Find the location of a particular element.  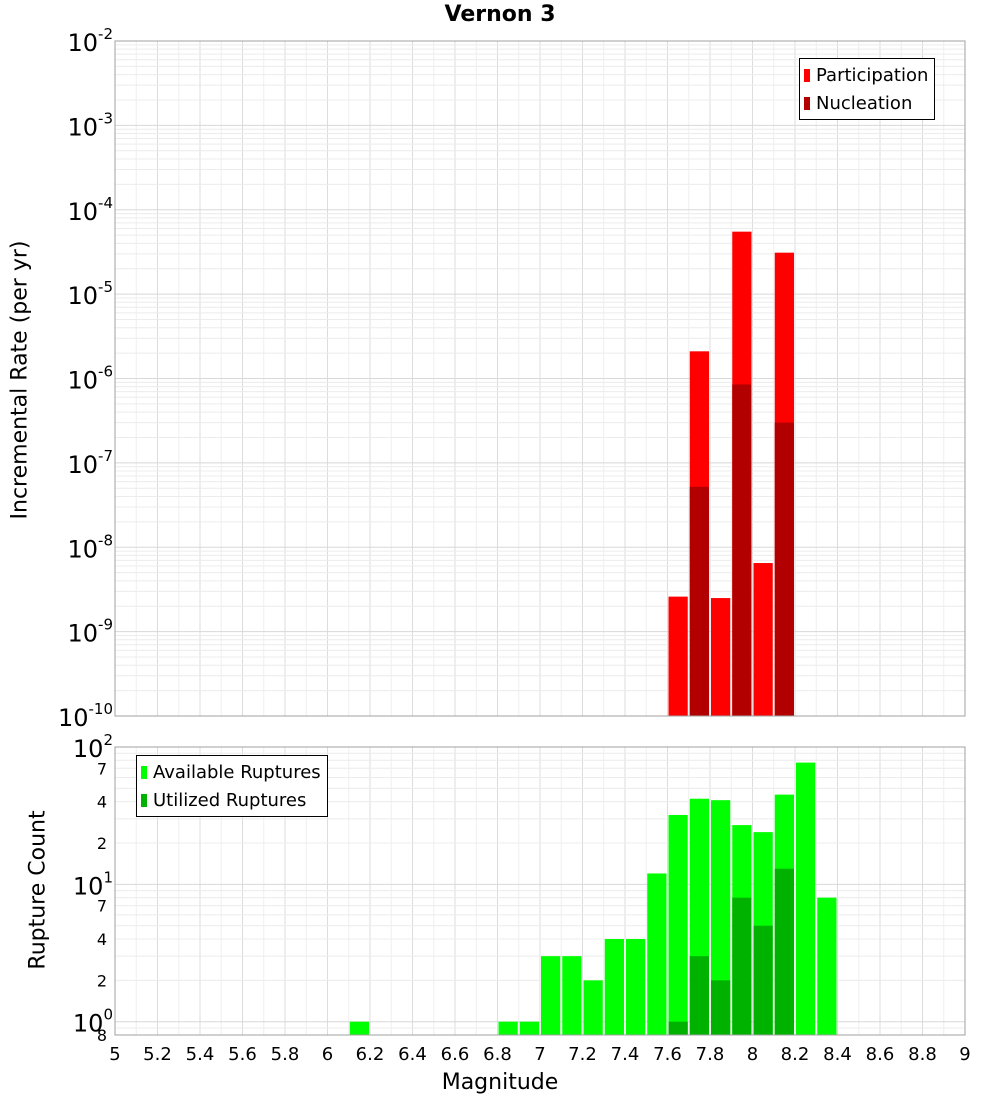

nucleation-bar-7.95 is located at coordinates (742, 550).